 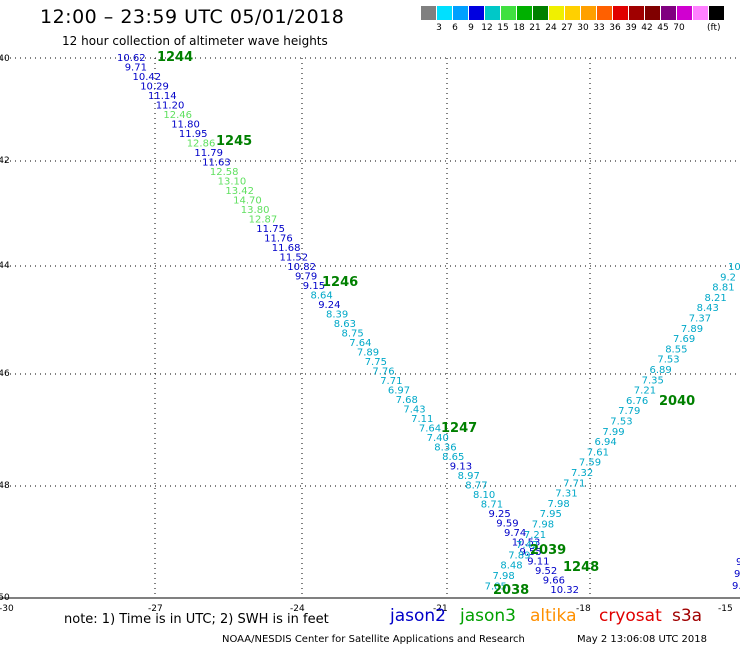 What do you see at coordinates (738, 562) in the screenshot?
I see `track-c-value: 9` at bounding box center [738, 562].